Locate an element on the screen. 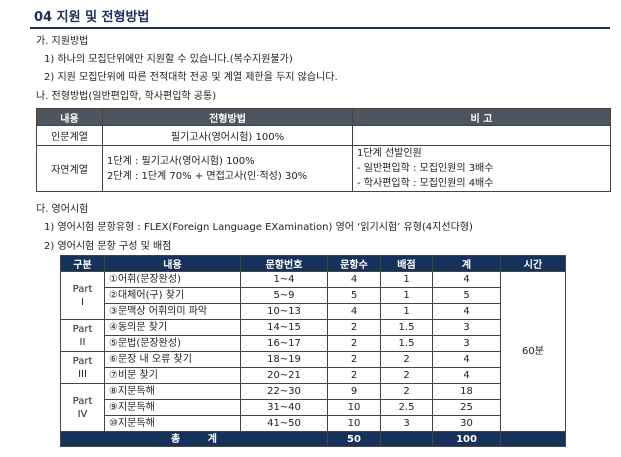 The height and width of the screenshot is (457, 621). value-cell: 25 is located at coordinates (466, 407).